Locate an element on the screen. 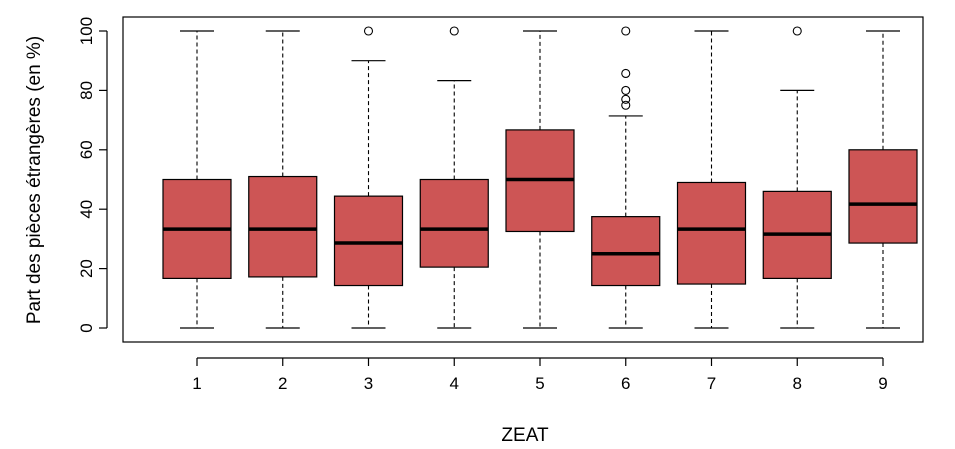 The width and height of the screenshot is (955, 449). x-tick-label-4: 4 is located at coordinates (454, 383).